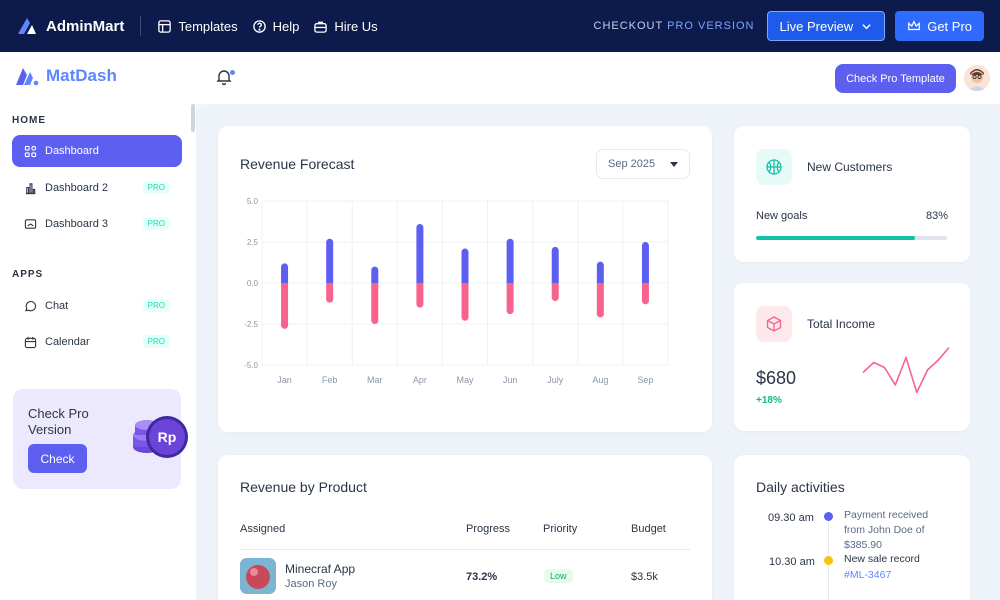  Describe the element at coordinates (258, 576) in the screenshot. I see `product-ball-icon` at that location.